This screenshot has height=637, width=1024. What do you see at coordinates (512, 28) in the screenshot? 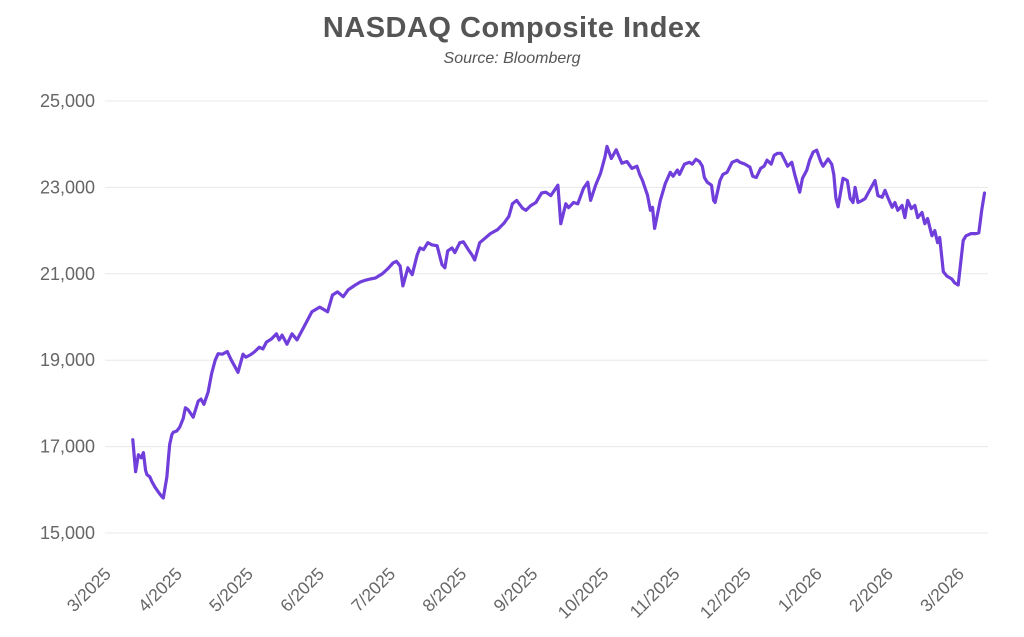
I see `chart-title: NASDAQ Composite Index` at bounding box center [512, 28].